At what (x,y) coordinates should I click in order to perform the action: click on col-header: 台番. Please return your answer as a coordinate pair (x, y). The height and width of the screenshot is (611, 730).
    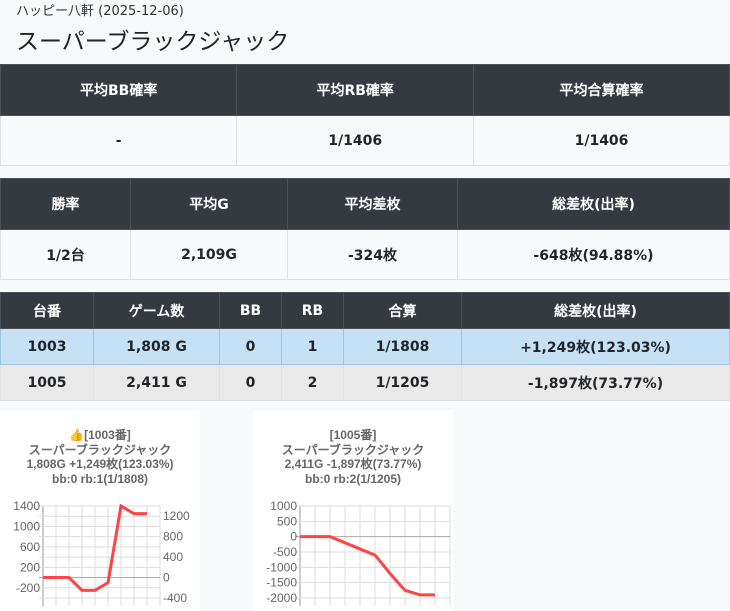
    Looking at the image, I should click on (47, 310).